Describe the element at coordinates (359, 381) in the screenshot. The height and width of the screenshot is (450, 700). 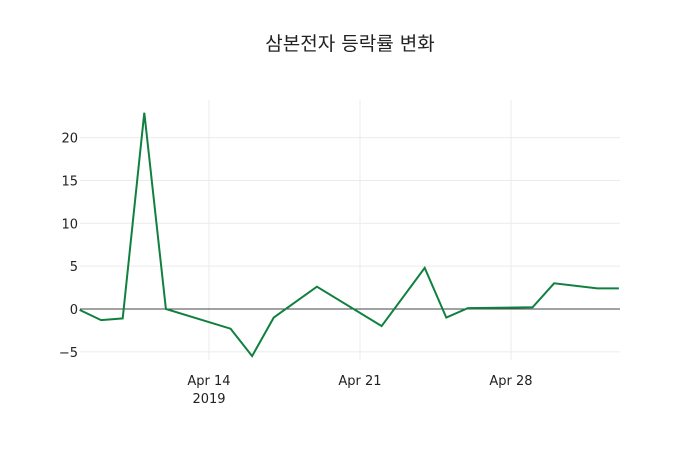
I see `x-tick-label: Apr 21` at that location.